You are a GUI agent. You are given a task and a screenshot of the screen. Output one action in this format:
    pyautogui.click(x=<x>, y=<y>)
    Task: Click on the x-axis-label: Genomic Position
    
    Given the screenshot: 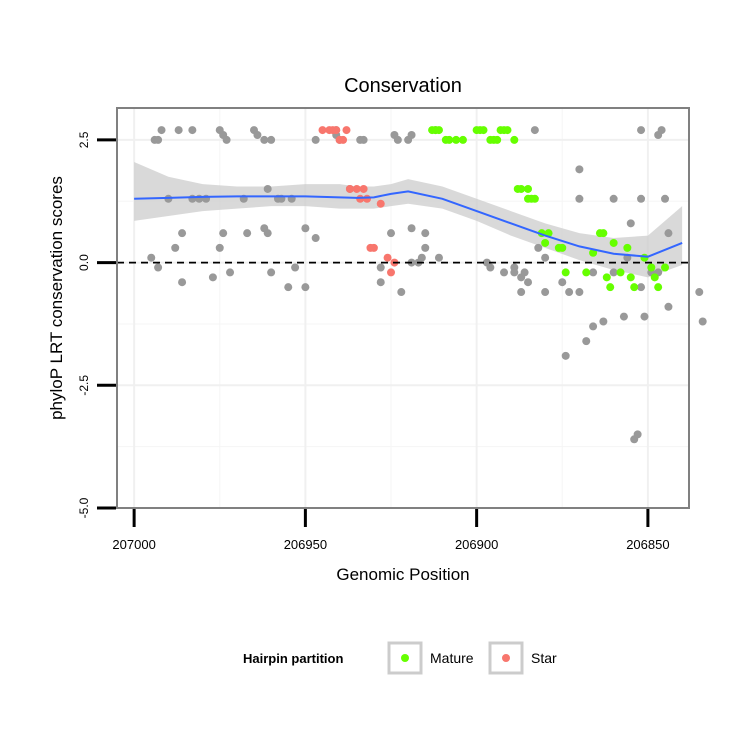 What is the action you would take?
    pyautogui.click(x=402, y=574)
    